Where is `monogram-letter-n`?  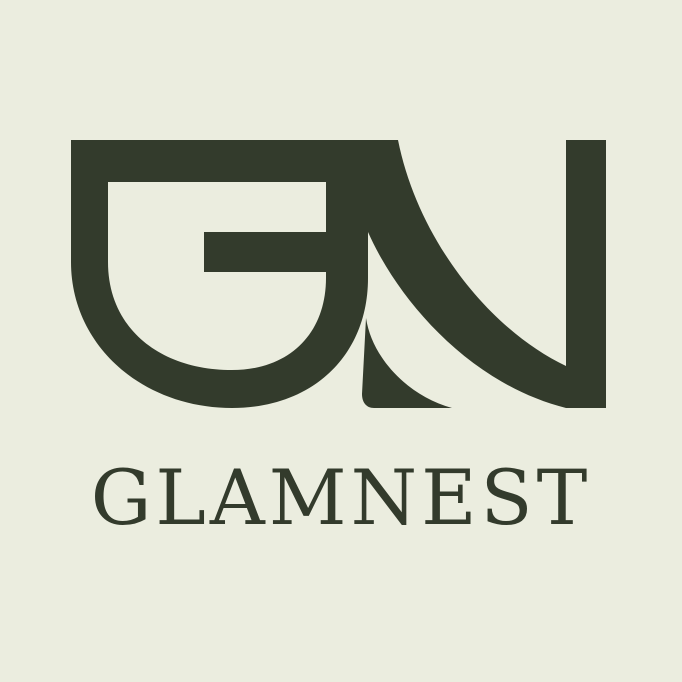 monogram-letter-n is located at coordinates (487, 274).